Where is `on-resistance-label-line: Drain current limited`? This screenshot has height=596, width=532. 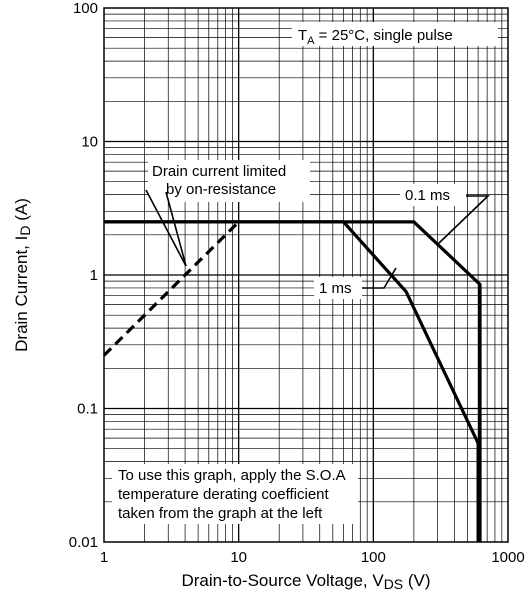
on-resistance-label-line: Drain current limited is located at coordinates (219, 171).